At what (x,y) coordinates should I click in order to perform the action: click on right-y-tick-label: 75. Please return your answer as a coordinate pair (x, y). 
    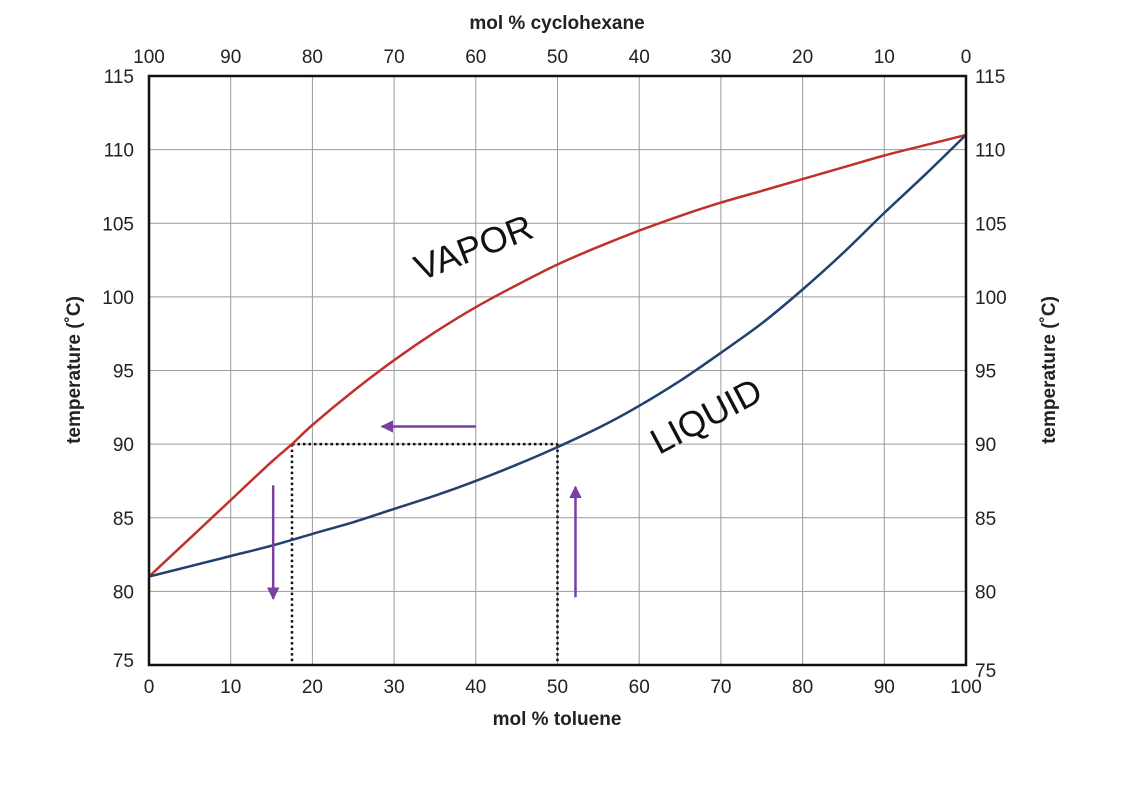
    Looking at the image, I should click on (985, 671).